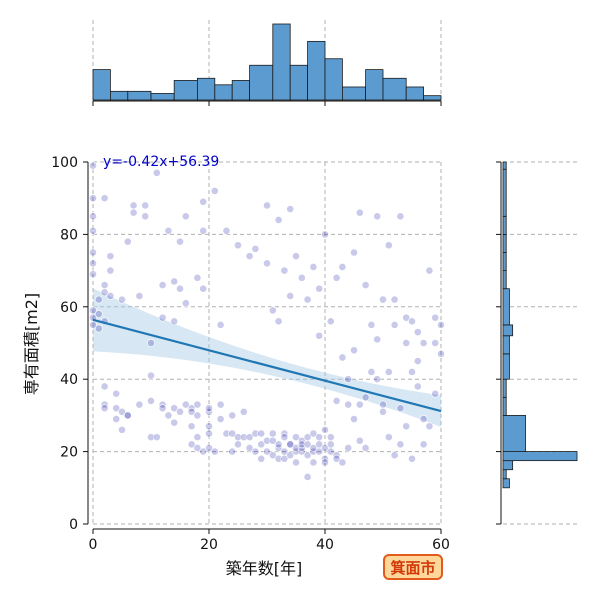 The width and height of the screenshot is (600, 600). I want to click on y-tick-label: 80, so click(69, 235).